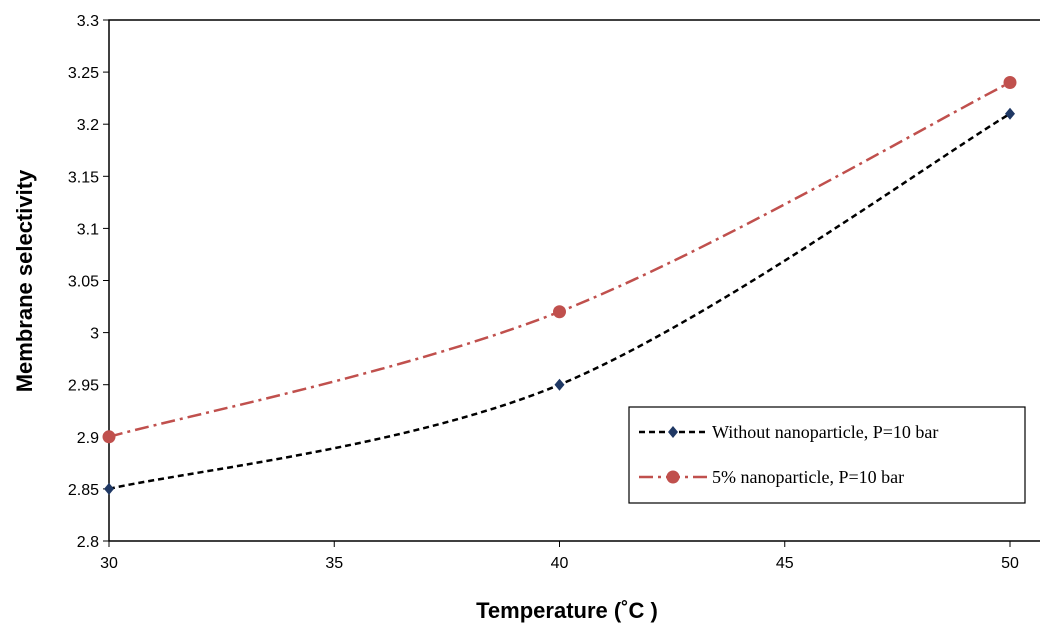 This screenshot has height=625, width=1040. Describe the element at coordinates (1010, 563) in the screenshot. I see `x-tick-label: 50` at that location.